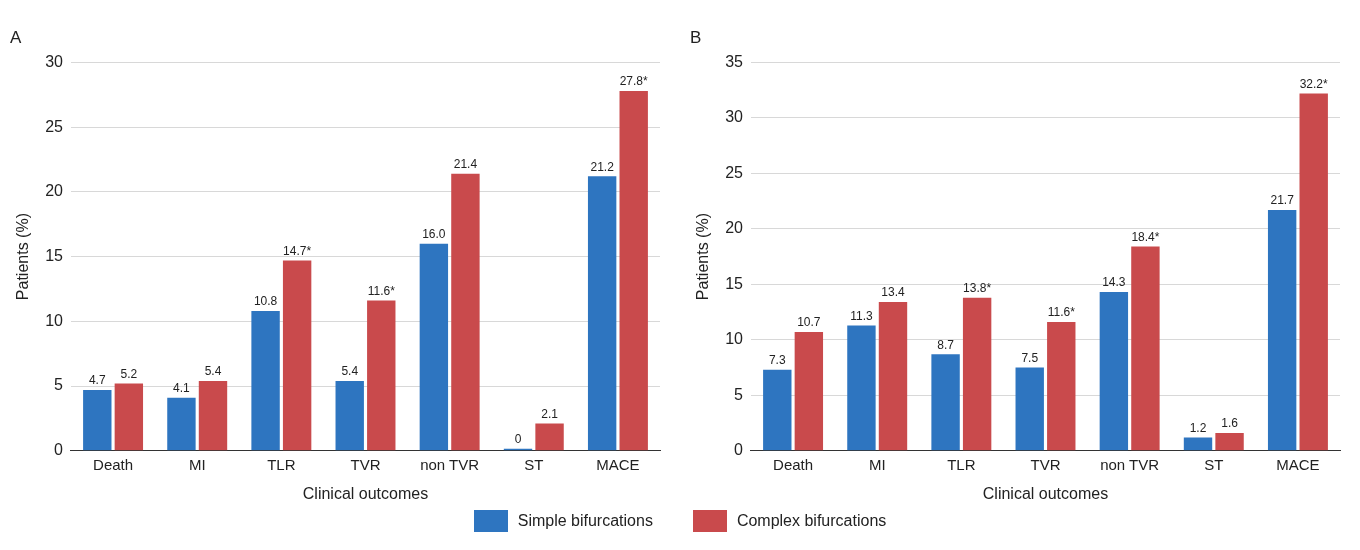  I want to click on data-label: 2.1, so click(550, 413).